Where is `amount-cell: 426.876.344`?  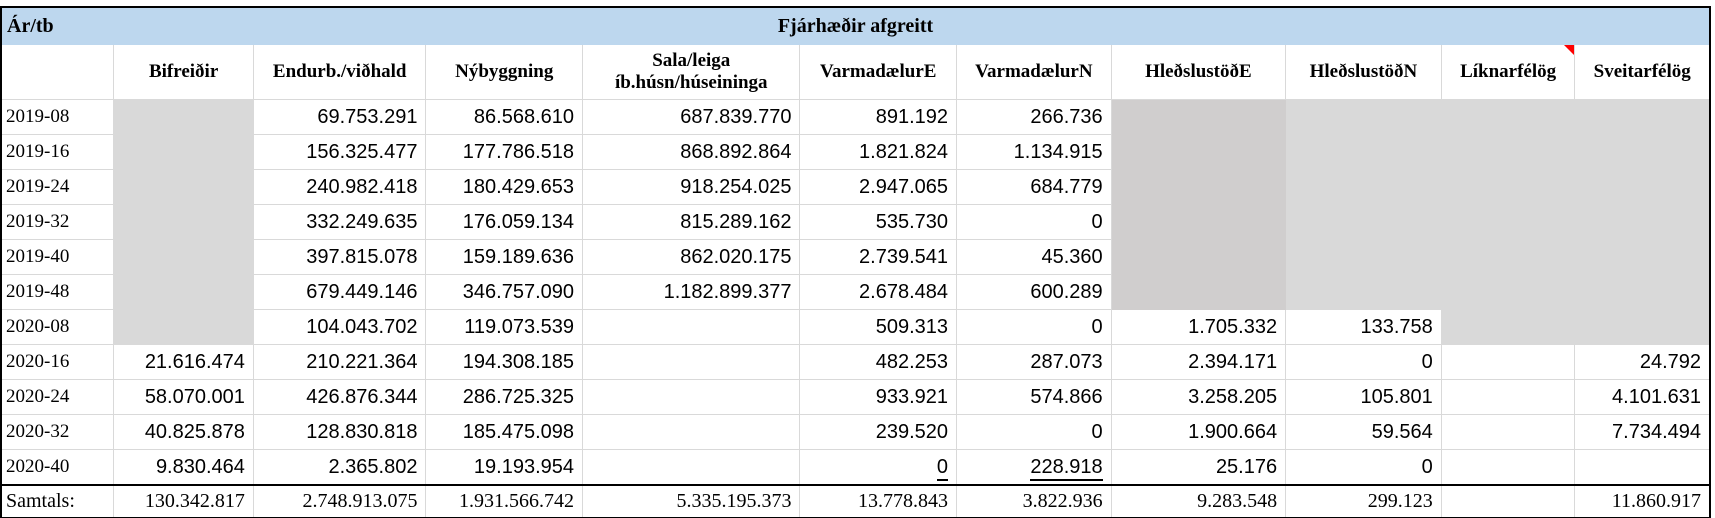
amount-cell: 426.876.344 is located at coordinates (340, 397).